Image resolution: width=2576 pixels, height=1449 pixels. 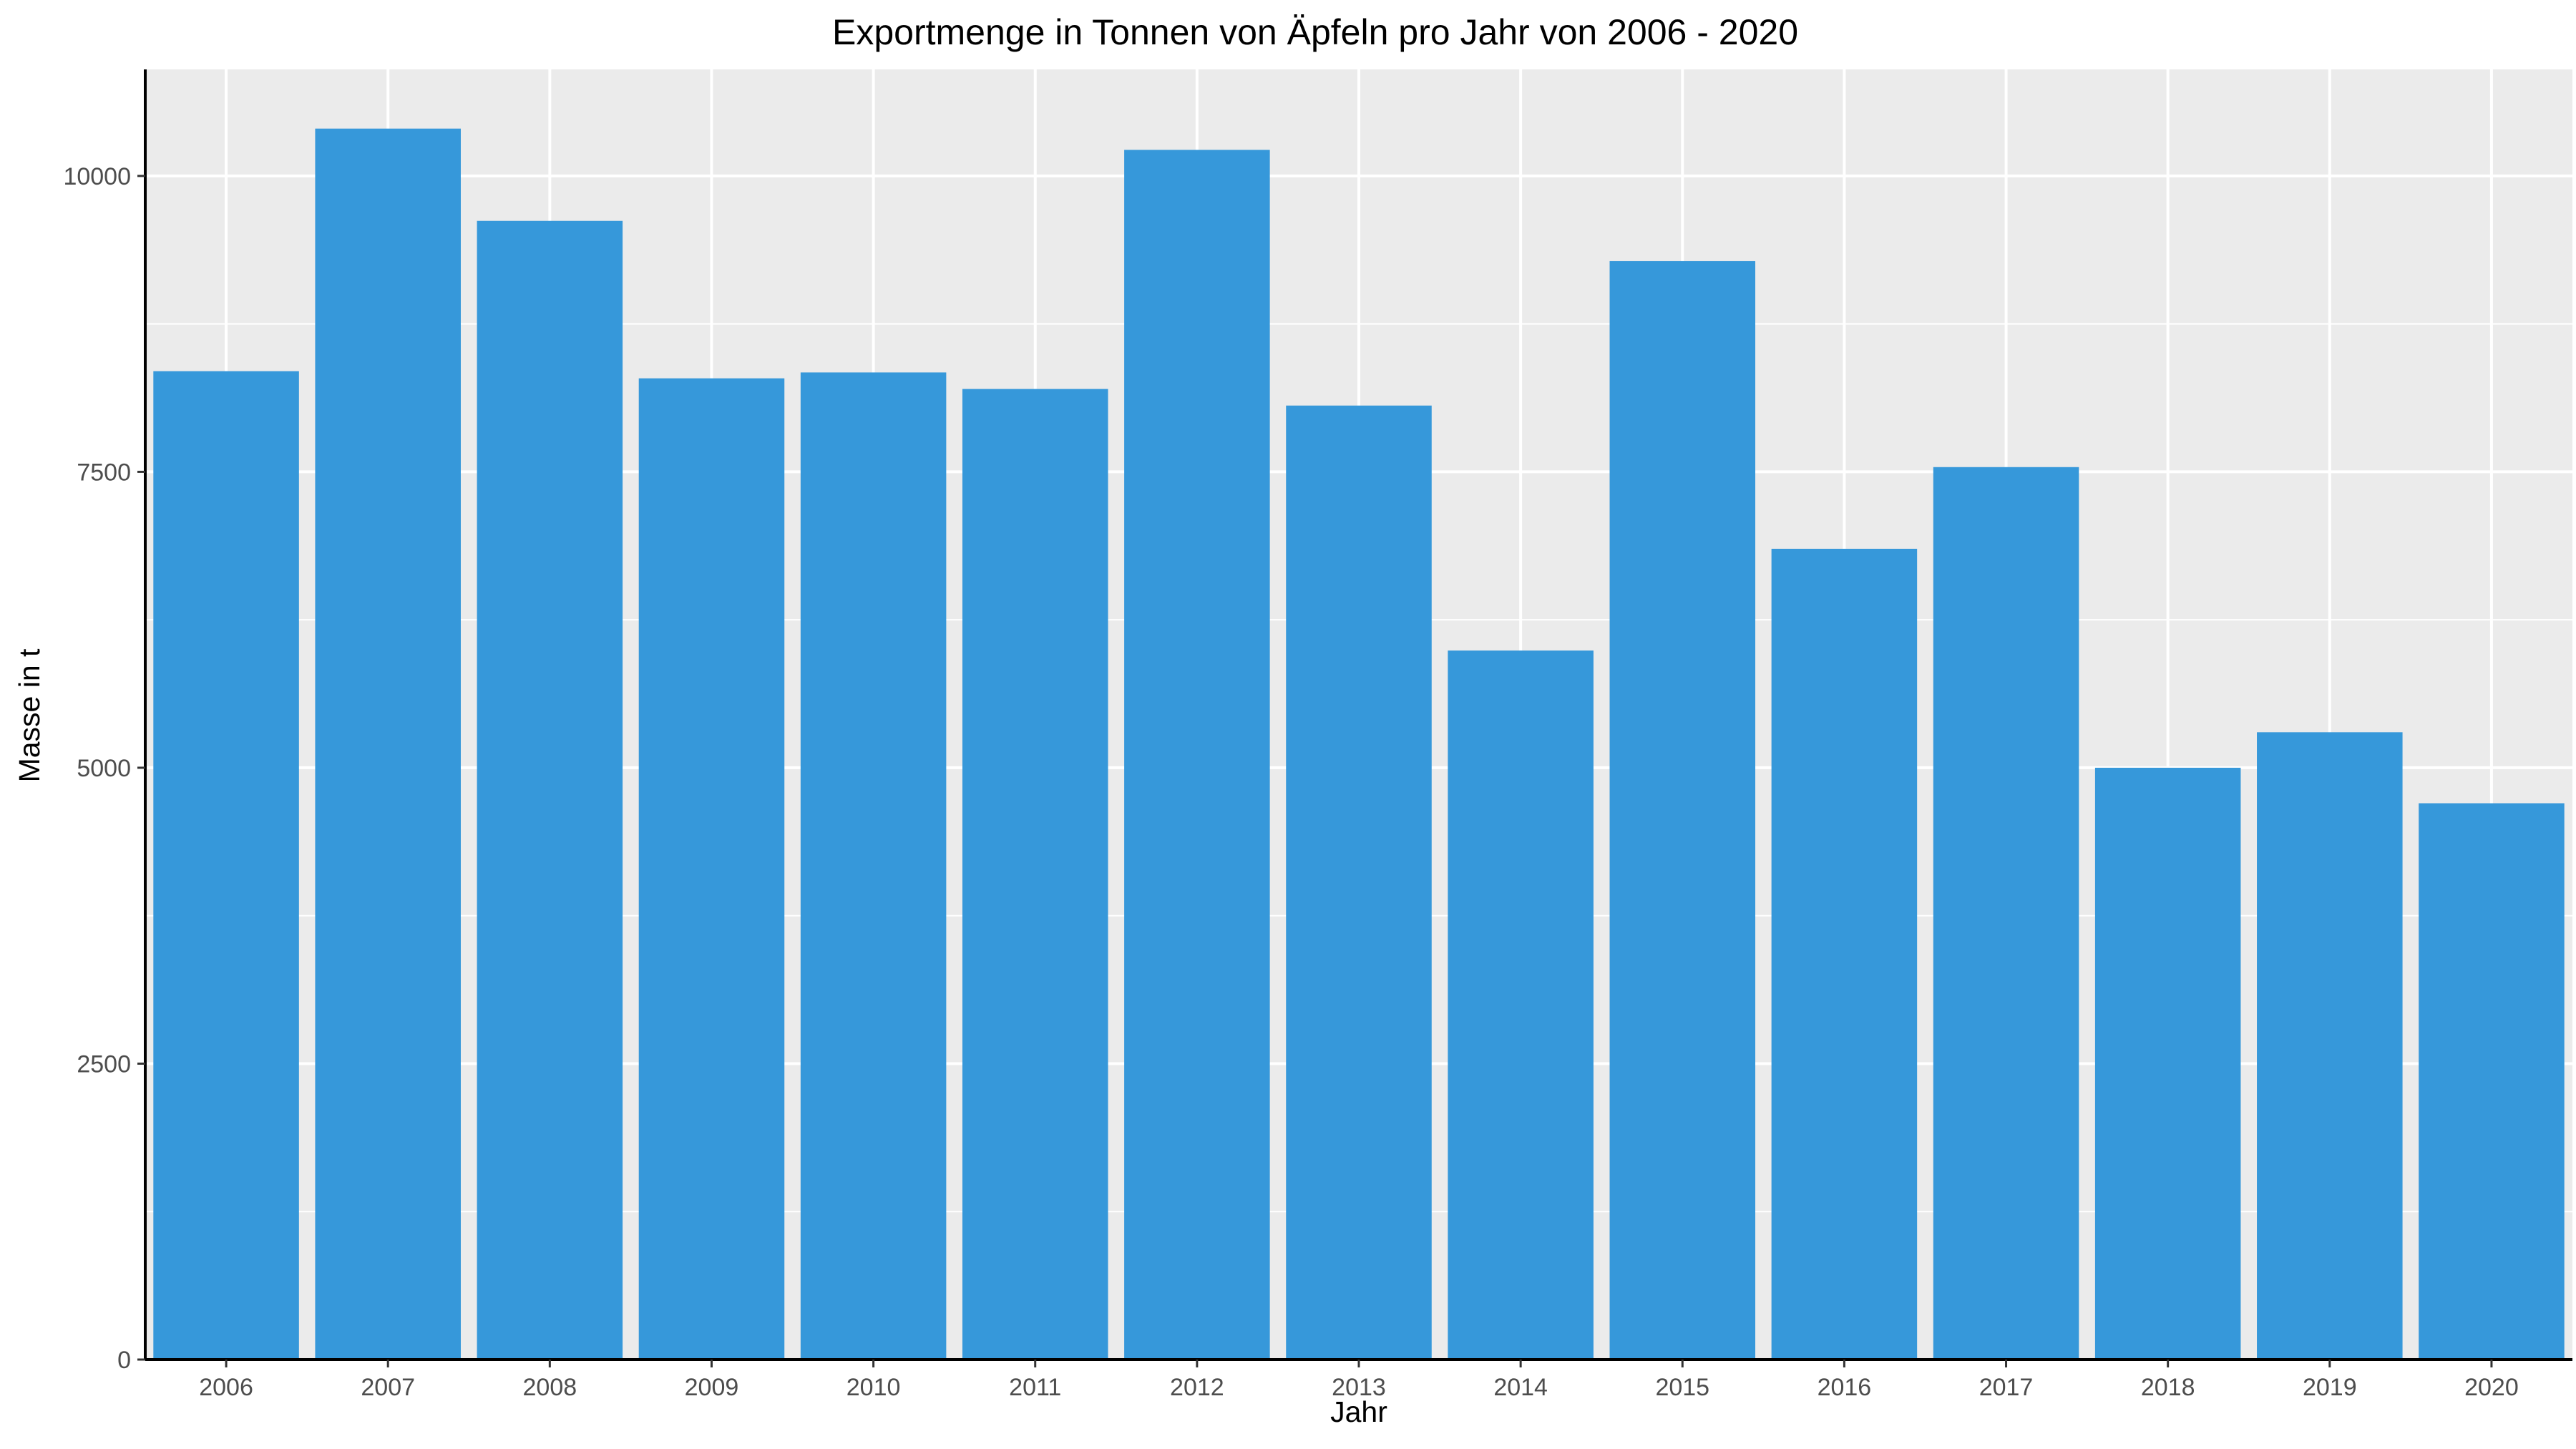 I want to click on bar-2018, so click(x=2167, y=1063).